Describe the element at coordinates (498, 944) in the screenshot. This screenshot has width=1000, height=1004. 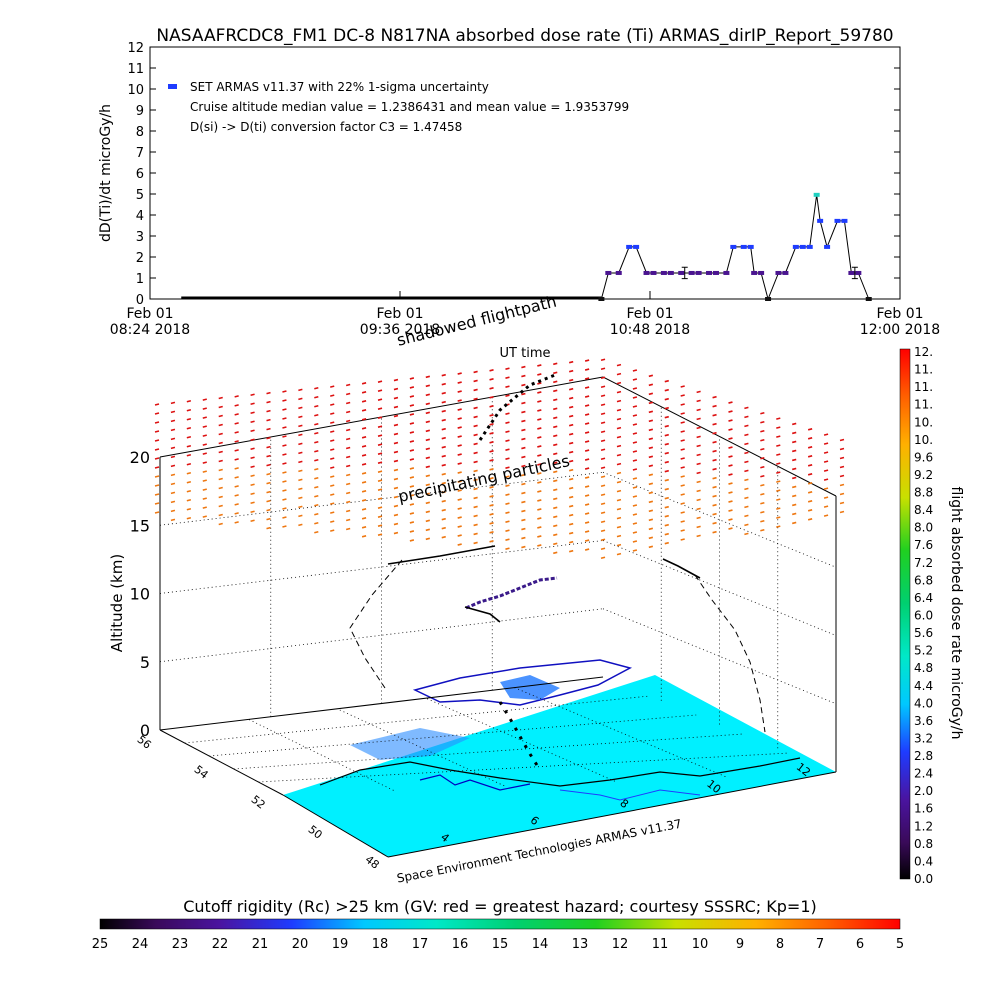
I see `colorbar-ticks: 25 24 23 22 21 20 19 18 17 16 15 14 13 12 11 10 9 8 7 6 5` at that location.